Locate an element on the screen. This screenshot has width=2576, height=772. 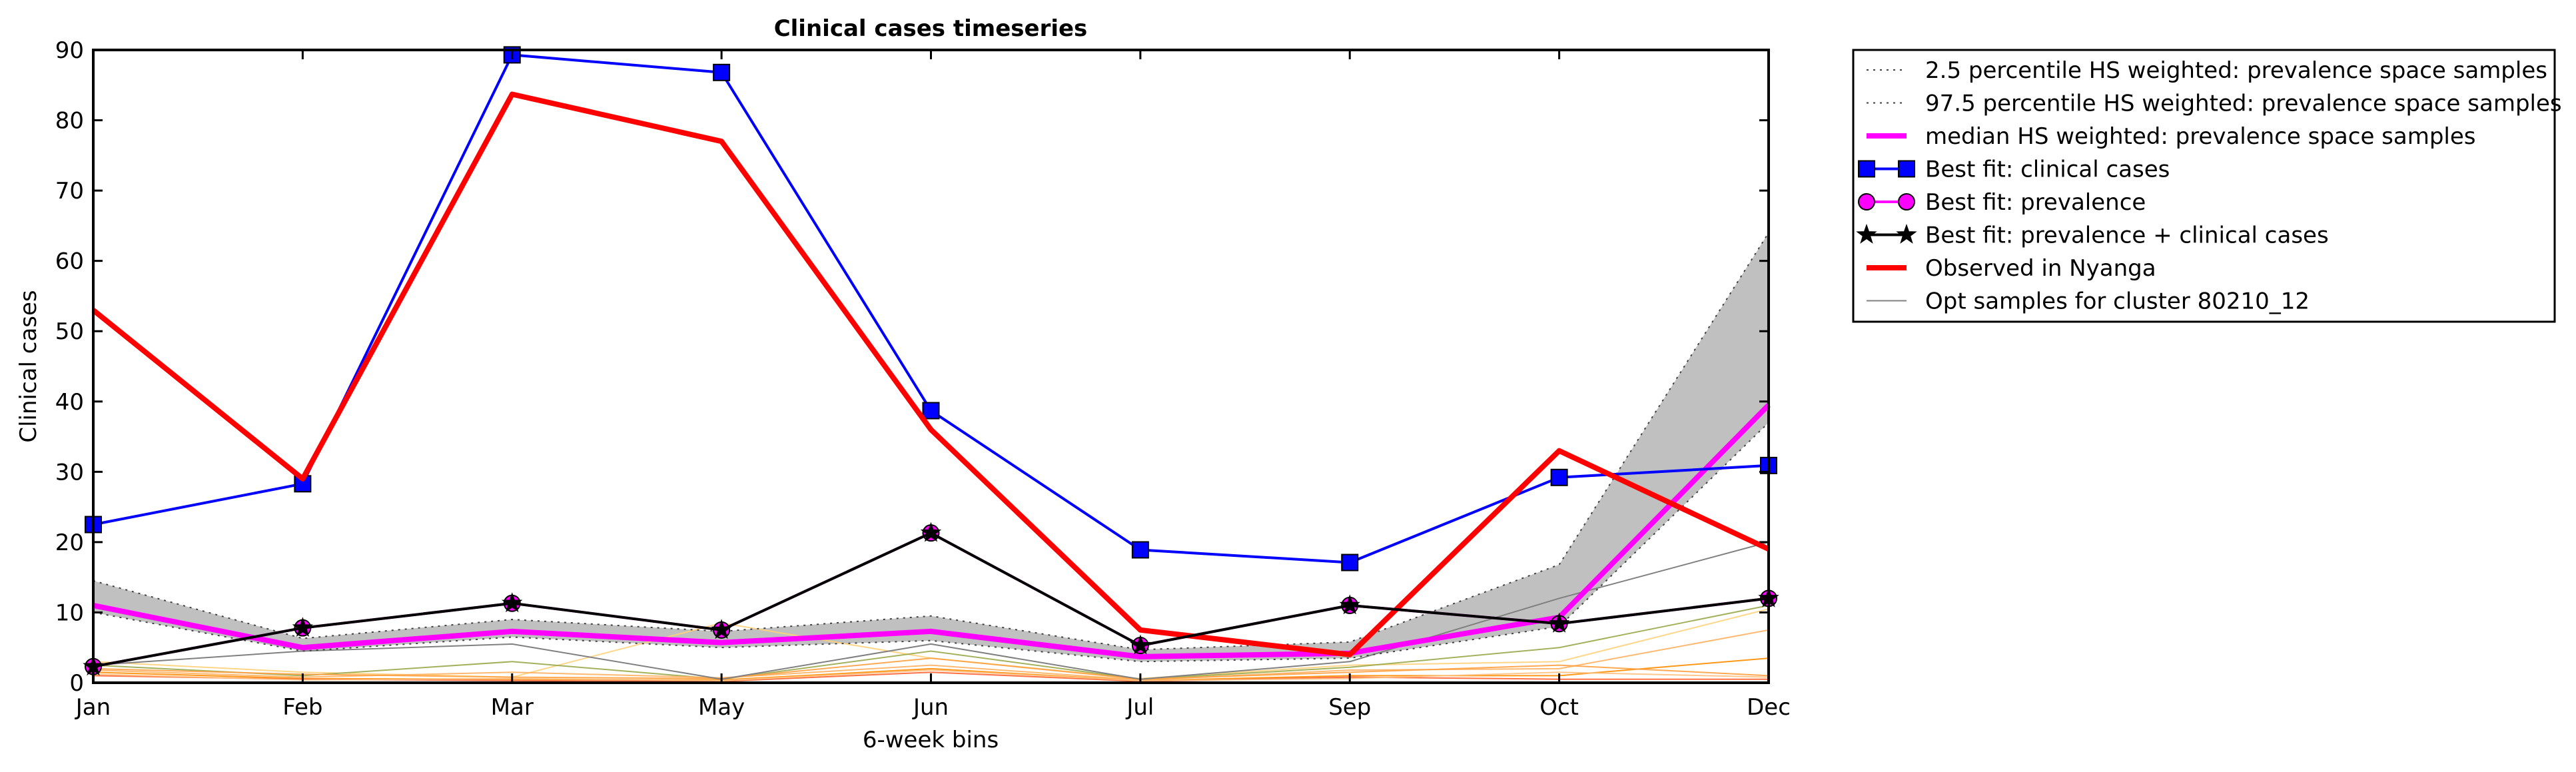
y-tick-label: 10 is located at coordinates (70, 612).